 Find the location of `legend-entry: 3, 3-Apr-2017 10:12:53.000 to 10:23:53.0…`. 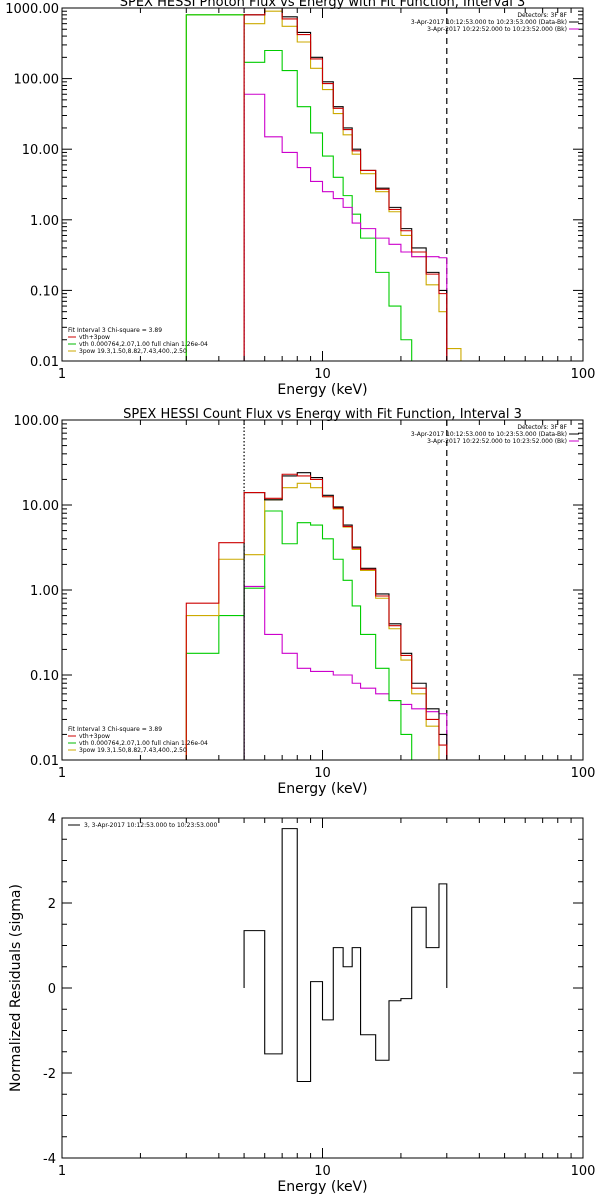

legend-entry: 3, 3-Apr-2017 10:12:53.000 to 10:23:53.0… is located at coordinates (150, 825).